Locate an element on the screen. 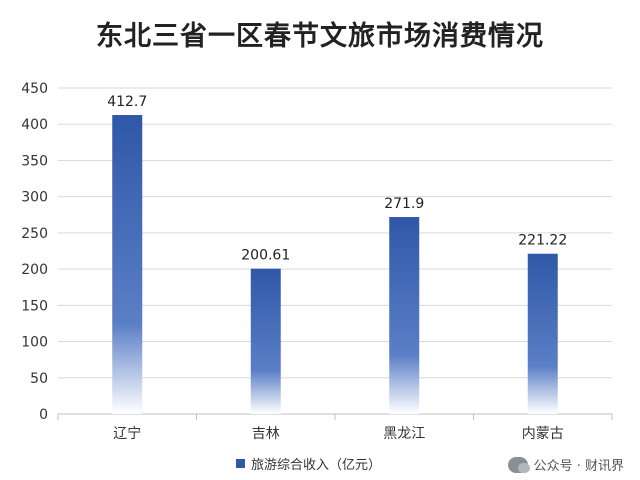  data-label: 221.22 is located at coordinates (542, 241).